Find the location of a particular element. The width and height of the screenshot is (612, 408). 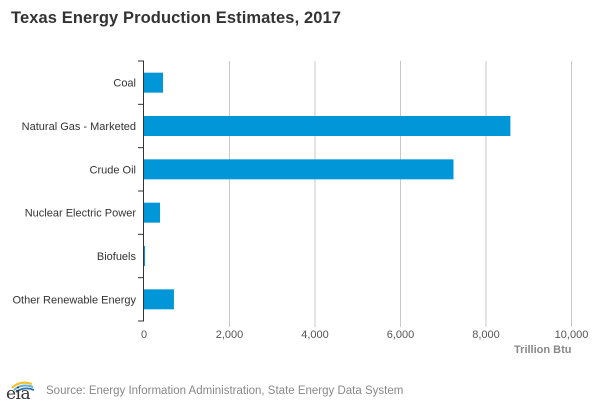

bar-biofuels is located at coordinates (144, 256).